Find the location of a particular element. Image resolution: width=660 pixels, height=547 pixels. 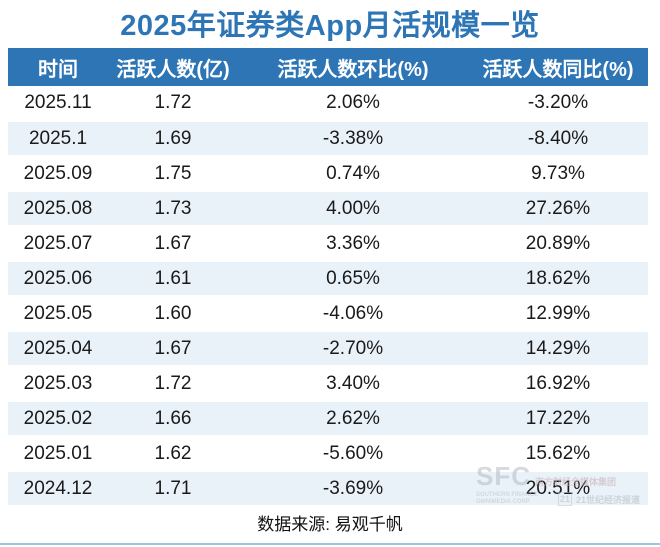

table-cell: 1.75 is located at coordinates (173, 174).